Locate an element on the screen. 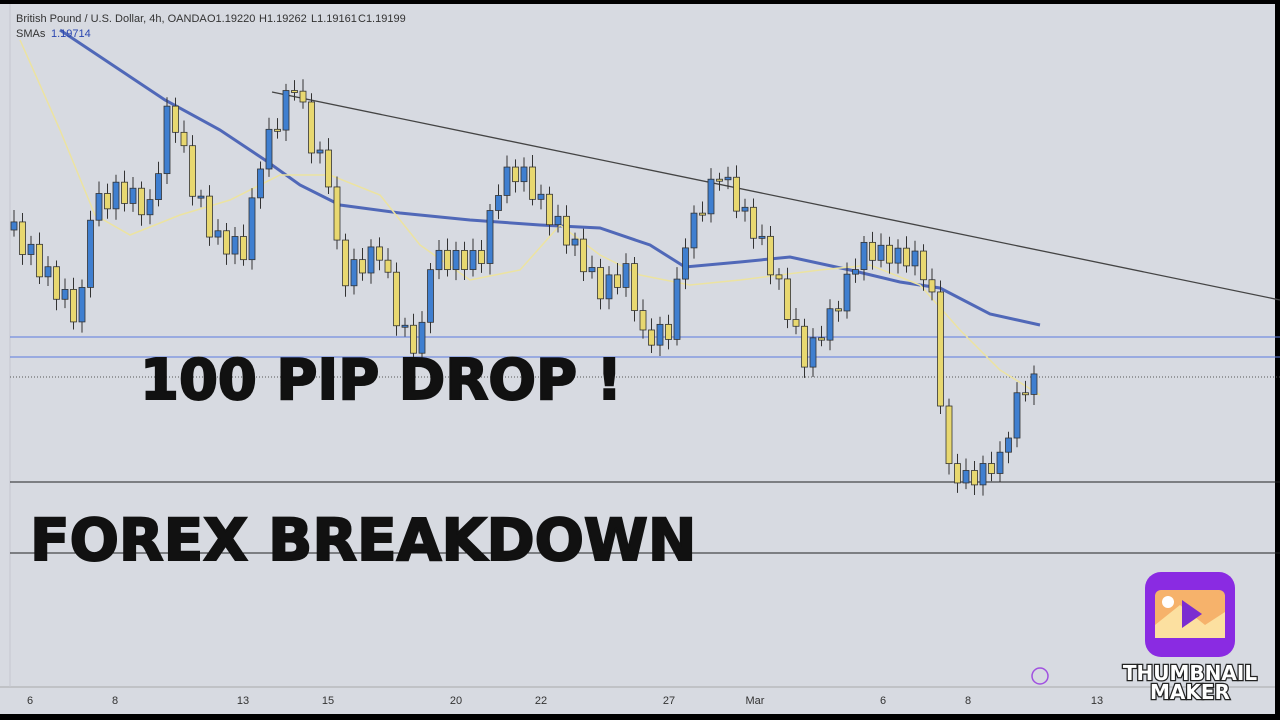  app-icon is located at coordinates (1190, 614).